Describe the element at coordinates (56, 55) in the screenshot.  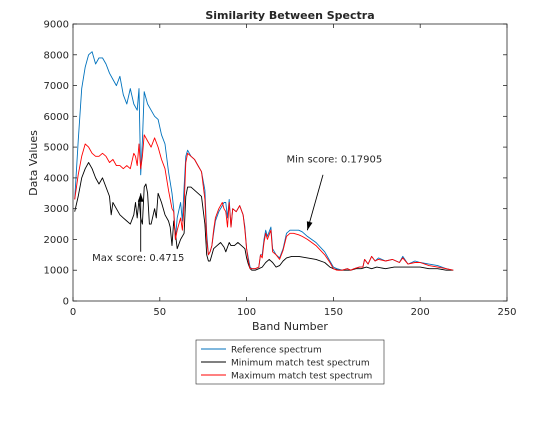
I see `y-tick-label-8: 8000` at that location.